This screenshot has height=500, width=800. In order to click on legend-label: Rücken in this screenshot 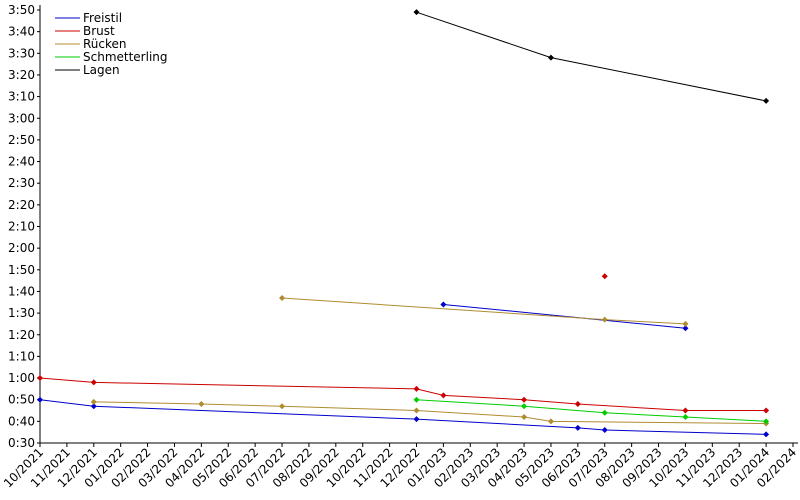, I will do `click(105, 44)`.